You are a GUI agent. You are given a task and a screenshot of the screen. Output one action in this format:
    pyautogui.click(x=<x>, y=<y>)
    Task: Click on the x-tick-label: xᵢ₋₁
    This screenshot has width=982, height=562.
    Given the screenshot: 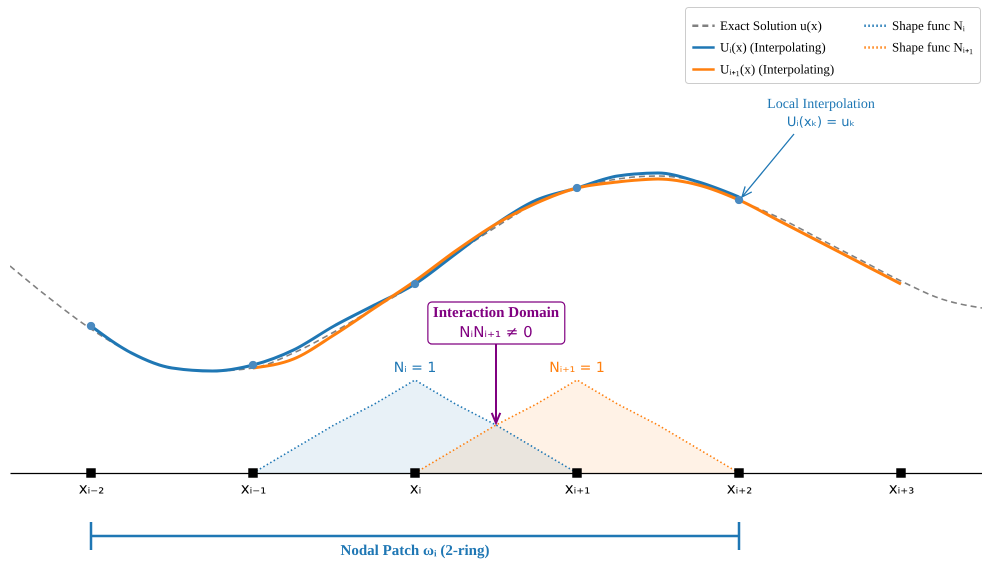 What is the action you would take?
    pyautogui.click(x=253, y=489)
    